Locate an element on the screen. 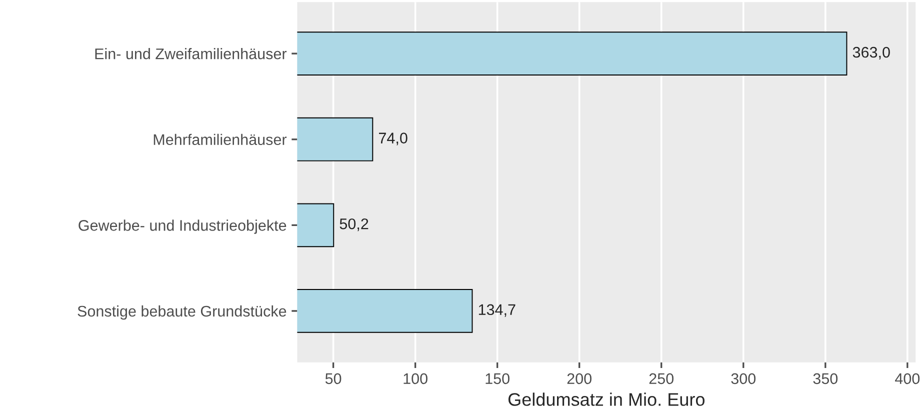  x-tick-label: 350 is located at coordinates (825, 378).